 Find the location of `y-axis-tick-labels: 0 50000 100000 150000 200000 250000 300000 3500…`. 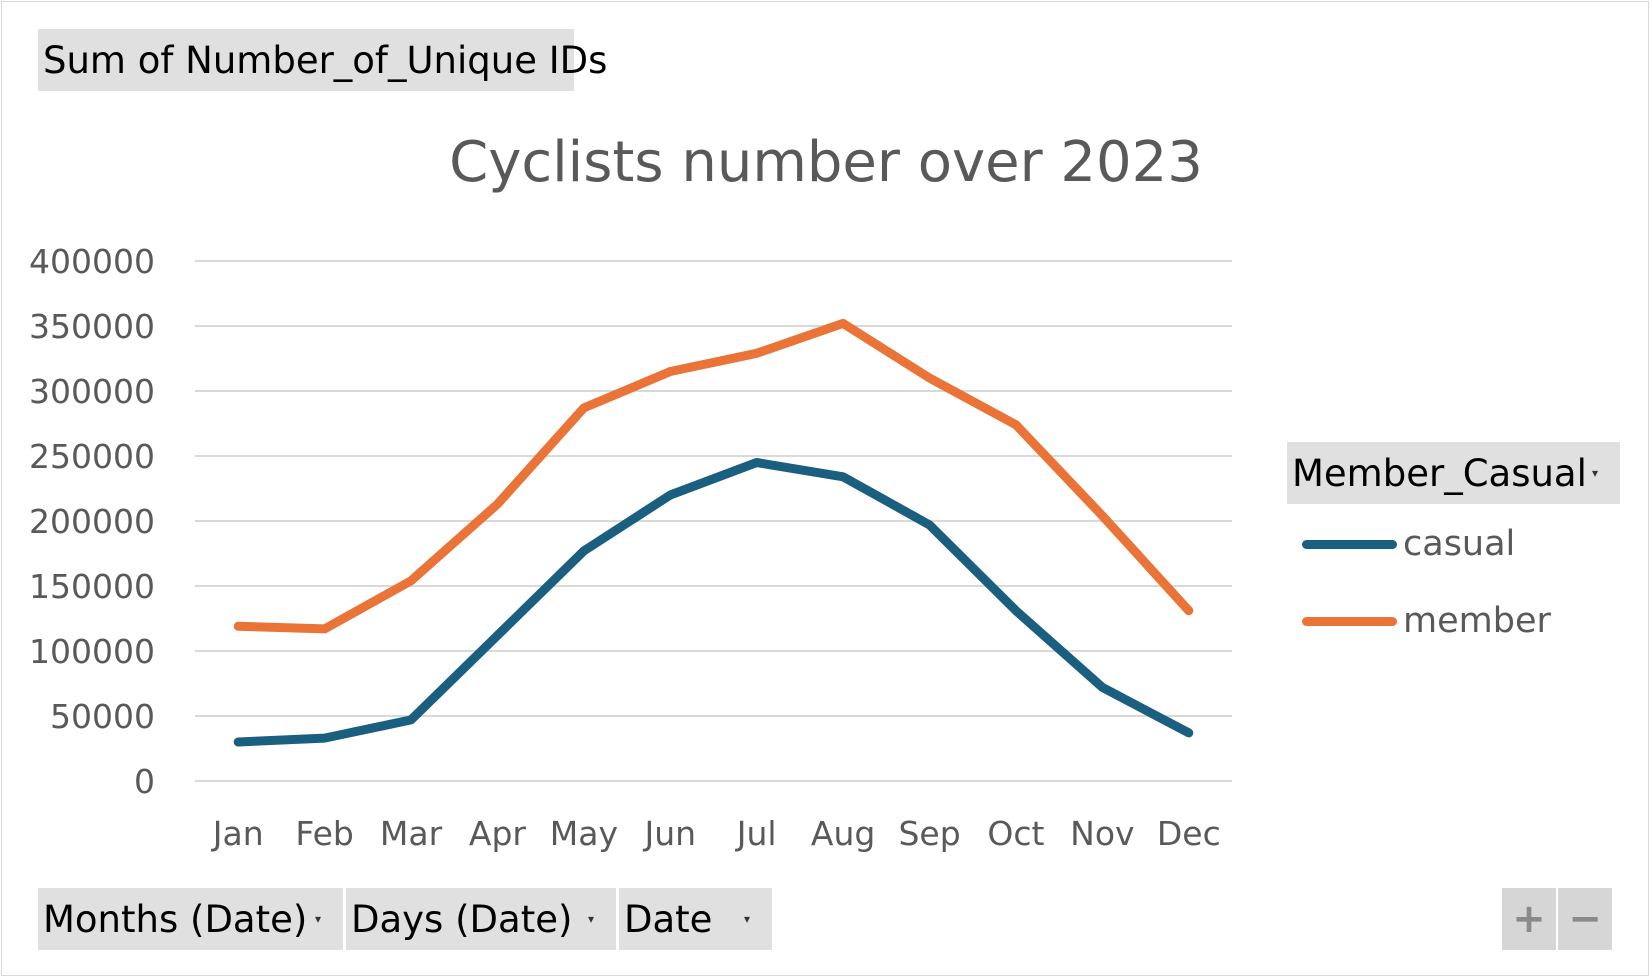

y-axis-tick-labels: 0 50000 100000 150000 200000 250000 300000 3500… is located at coordinates (92, 521).